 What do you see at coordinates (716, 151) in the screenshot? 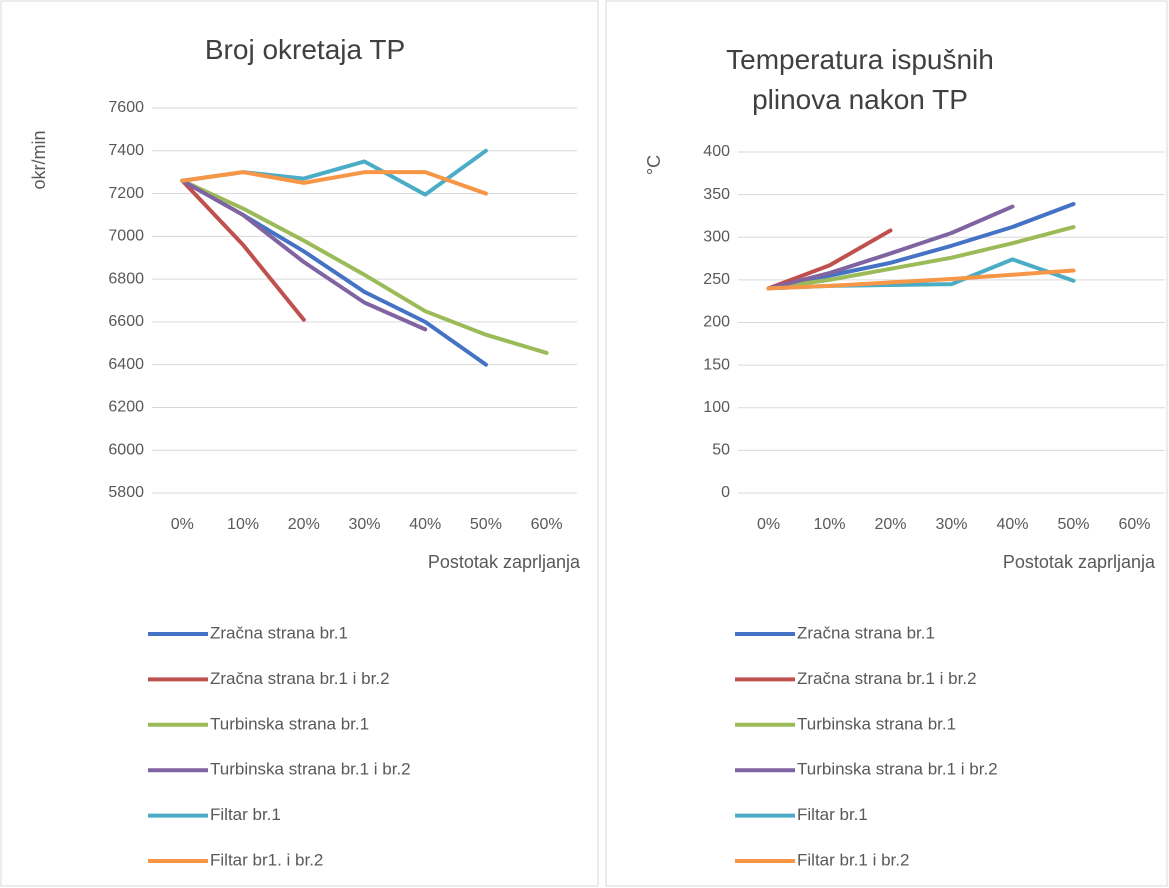
I see `y-tick-label: 400` at bounding box center [716, 151].